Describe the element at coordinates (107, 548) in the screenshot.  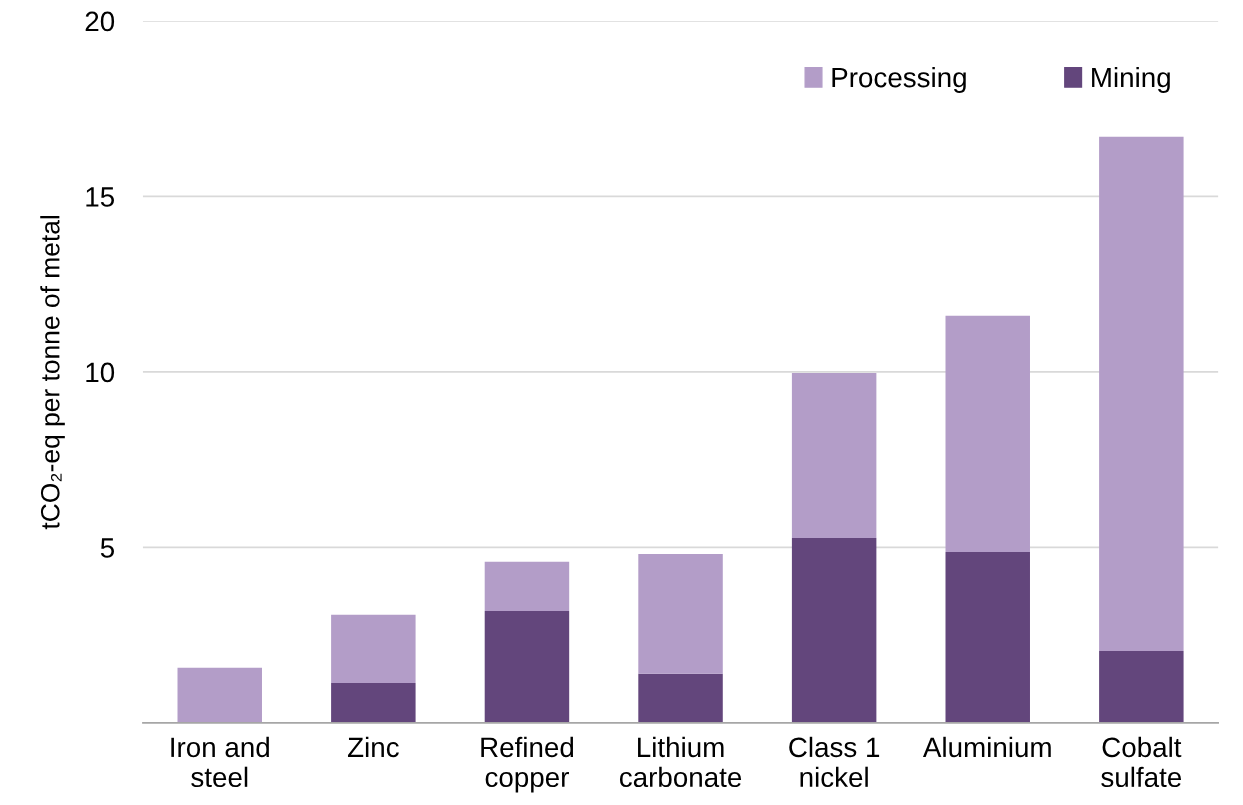
I see `y-tick-label: 5` at that location.